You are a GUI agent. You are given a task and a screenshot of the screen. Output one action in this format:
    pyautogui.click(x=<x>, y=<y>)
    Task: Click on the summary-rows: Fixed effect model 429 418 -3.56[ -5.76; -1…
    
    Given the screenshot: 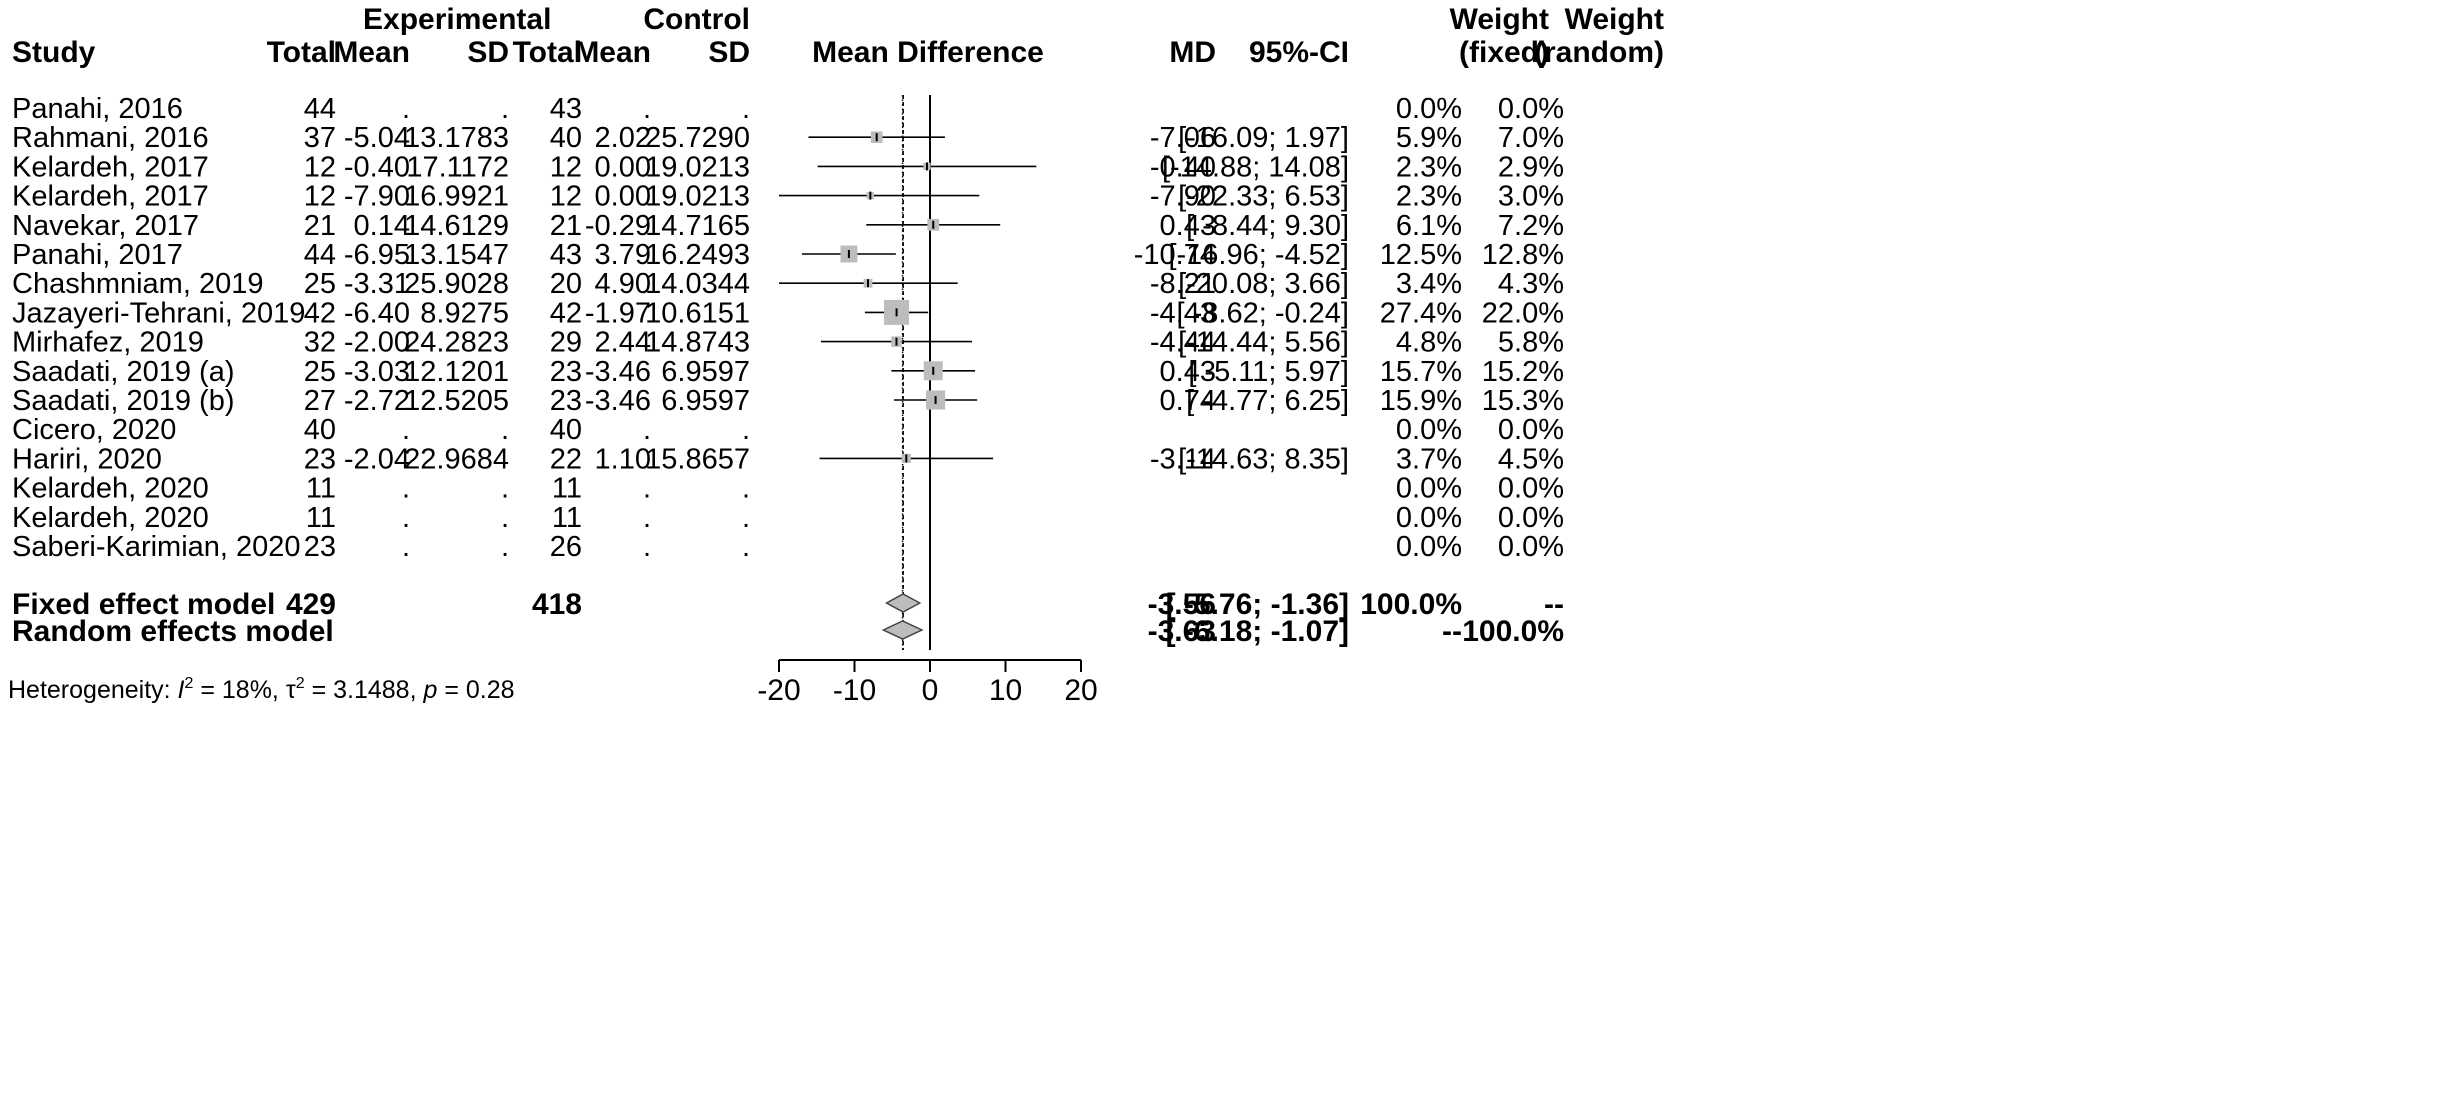 What is the action you would take?
    pyautogui.click(x=788, y=618)
    